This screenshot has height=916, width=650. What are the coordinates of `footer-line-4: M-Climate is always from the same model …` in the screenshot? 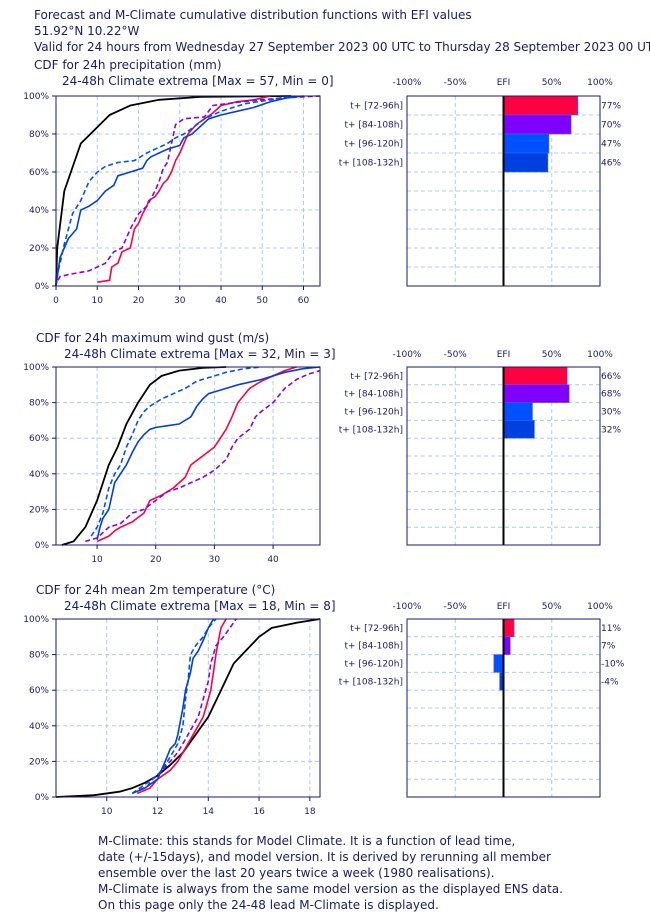 It's located at (330, 889).